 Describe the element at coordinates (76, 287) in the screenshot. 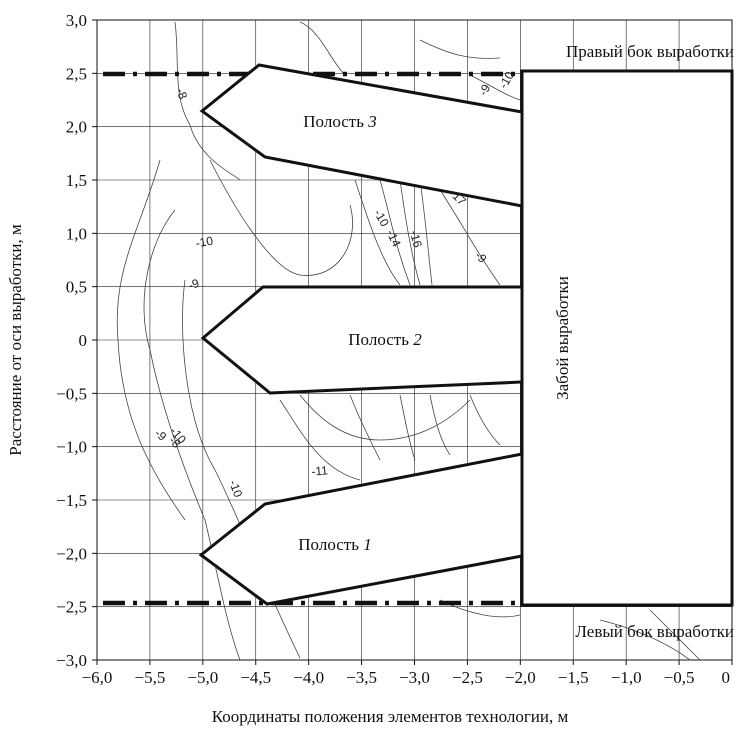

I see `y-tick-label: 0,5` at that location.